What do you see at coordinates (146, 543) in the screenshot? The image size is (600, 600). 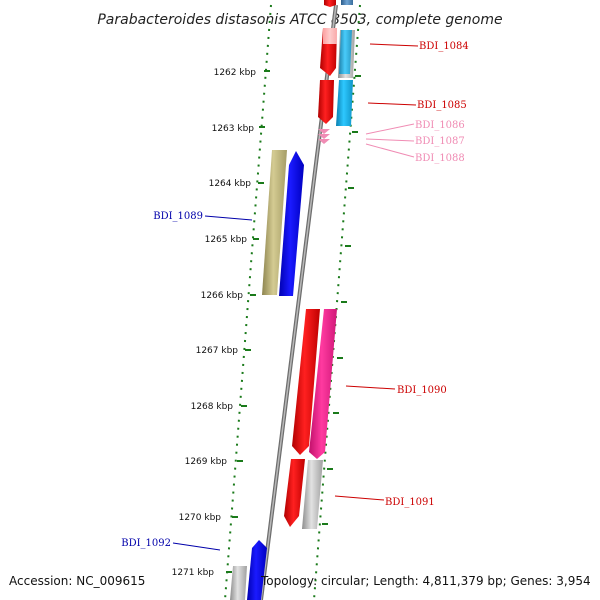 I see `gene-label-bdi-1092: BDI_1092` at bounding box center [146, 543].